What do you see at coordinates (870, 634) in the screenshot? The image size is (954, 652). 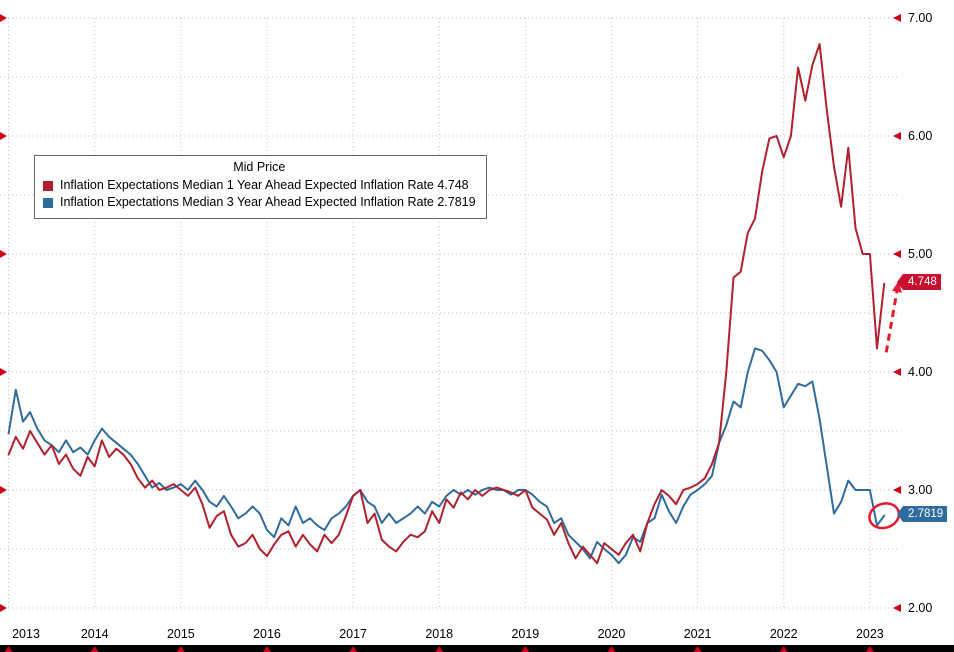 I see `x-tick-label: 2023` at bounding box center [870, 634].